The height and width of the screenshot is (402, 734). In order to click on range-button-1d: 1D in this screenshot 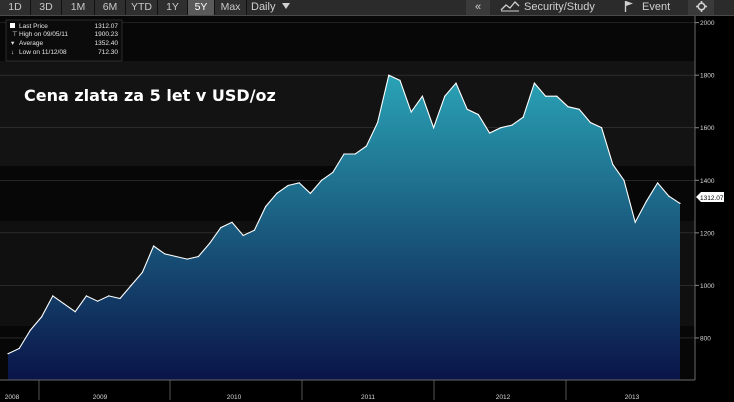, I will do `click(15, 7)`.